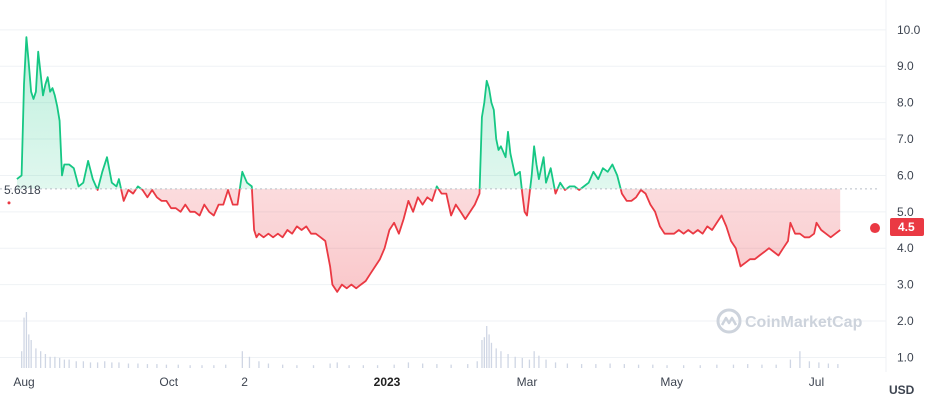 The height and width of the screenshot is (403, 927). I want to click on y-axis: 1.0 2.0 3.0 4.0 5.0 6.0 7.0 8.0 9.0 10.0, so click(909, 194).